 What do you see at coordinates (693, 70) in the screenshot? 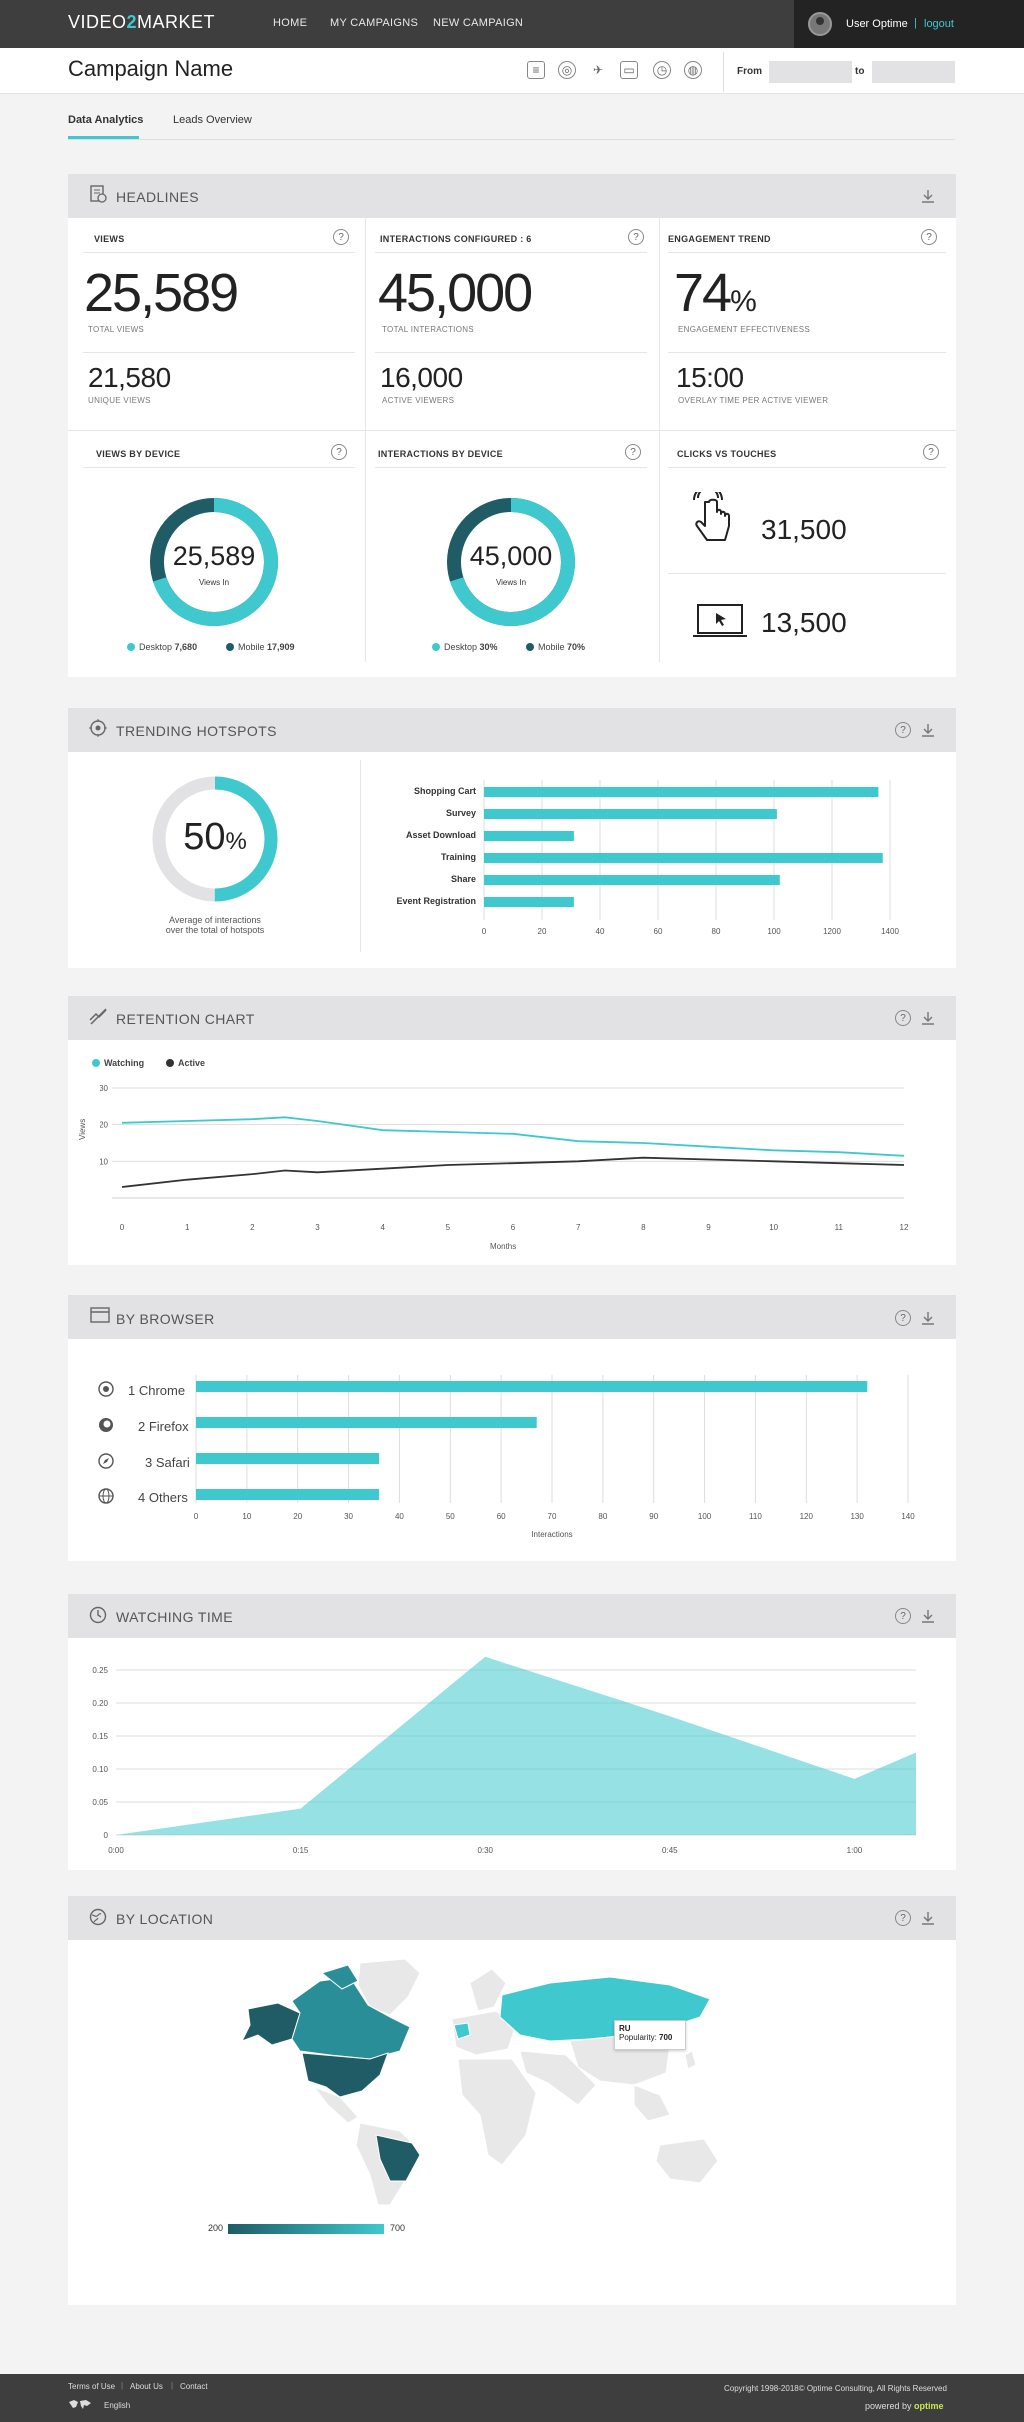
I see `globe-icon: ◍` at bounding box center [693, 70].